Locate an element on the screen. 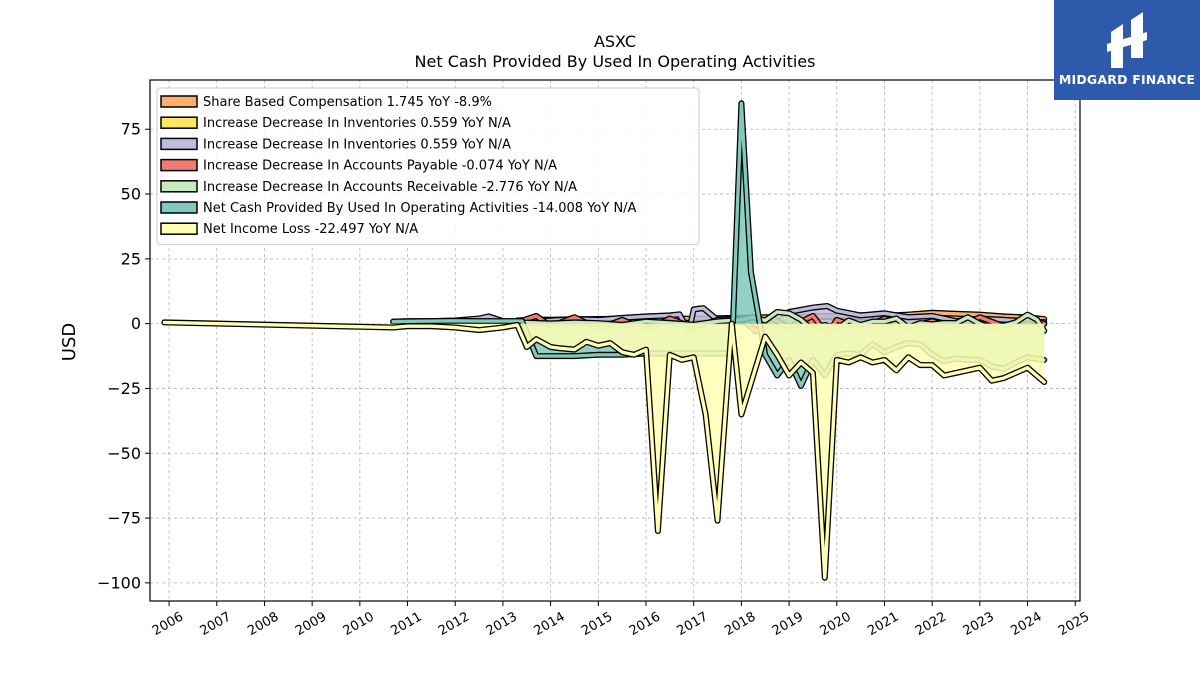 Image resolution: width=1200 pixels, height=675 pixels. x-tick-label: 2010 is located at coordinates (359, 624).